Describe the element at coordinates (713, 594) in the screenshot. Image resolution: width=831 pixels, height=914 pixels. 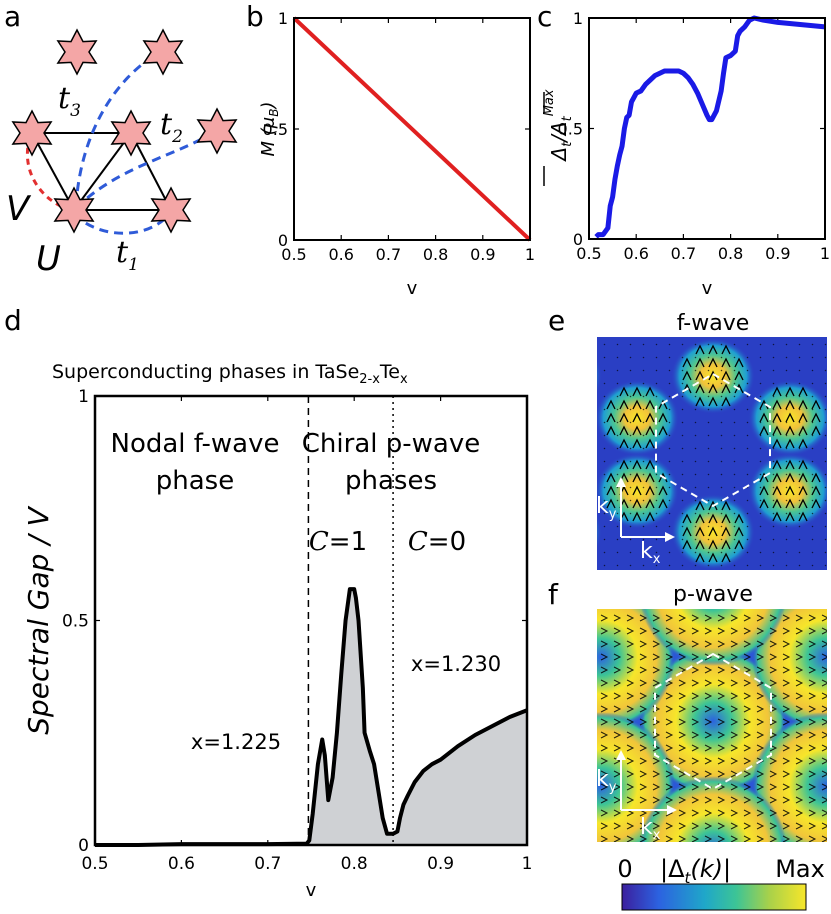
I see `p-wave-title: p-wave` at that location.